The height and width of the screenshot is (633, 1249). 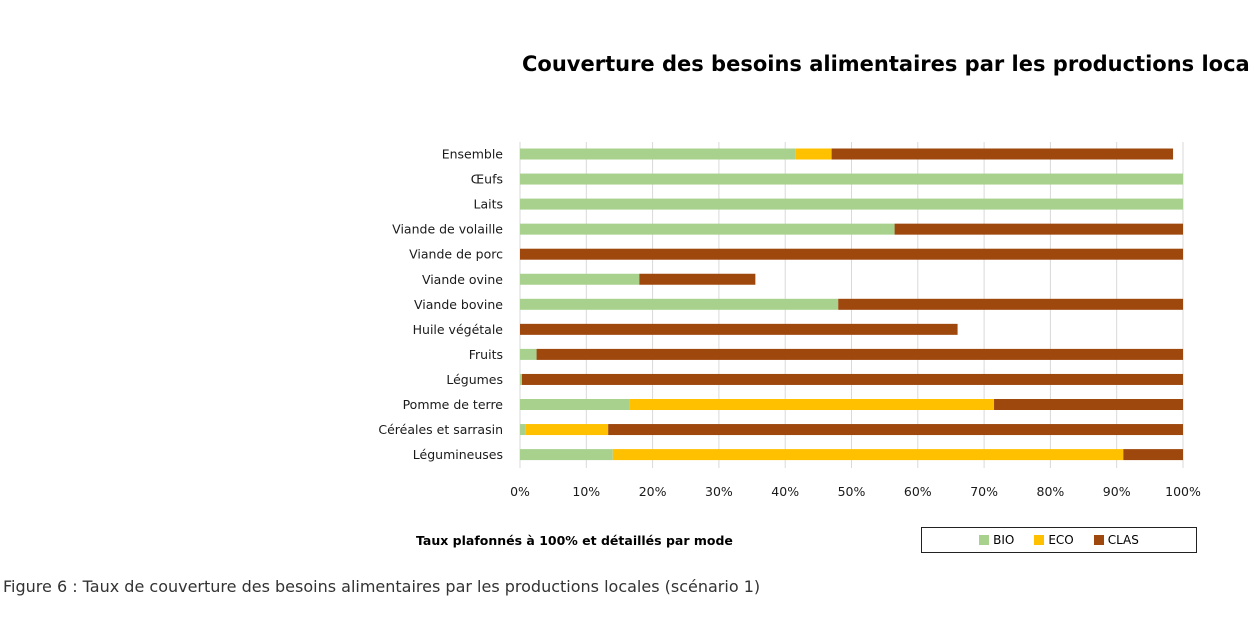 I want to click on category-label: Huile végétale, so click(x=458, y=329).